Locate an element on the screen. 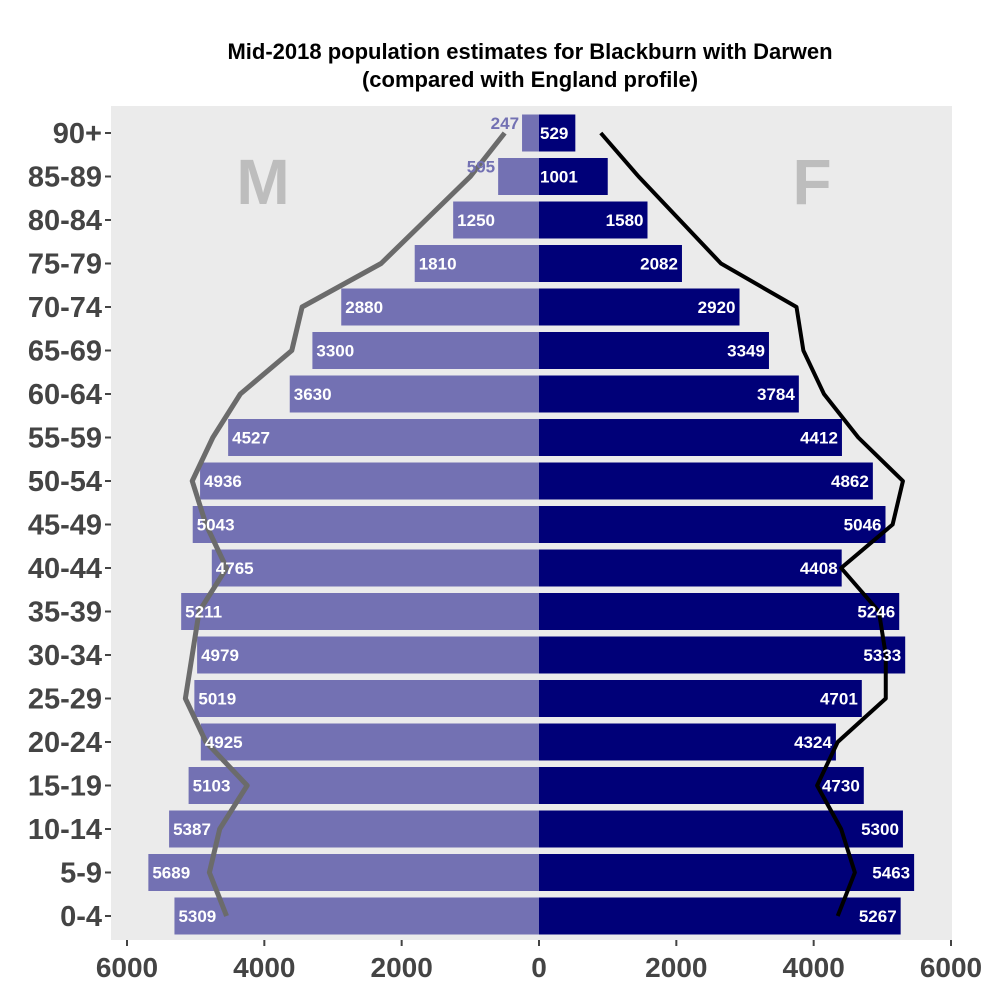 This screenshot has height=1000, width=1000. data-label-male-70-74: 2880 is located at coordinates (364, 307).